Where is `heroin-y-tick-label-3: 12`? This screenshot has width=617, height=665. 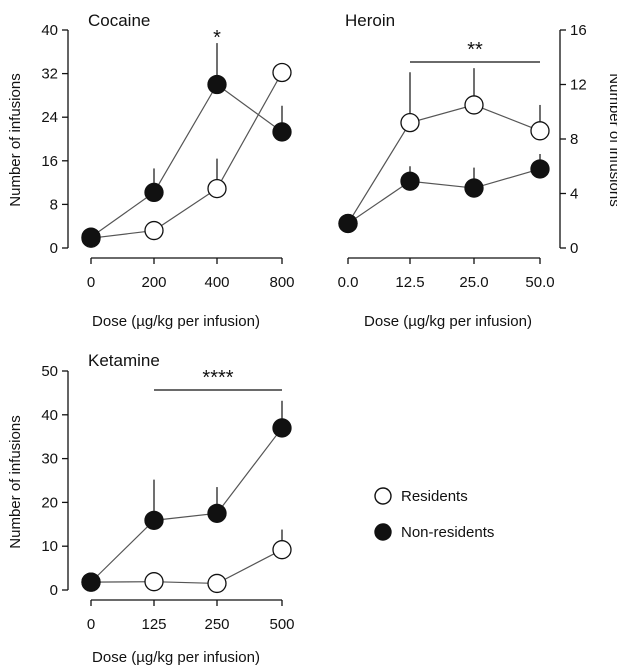 heroin-y-tick-label-3: 12 is located at coordinates (578, 85).